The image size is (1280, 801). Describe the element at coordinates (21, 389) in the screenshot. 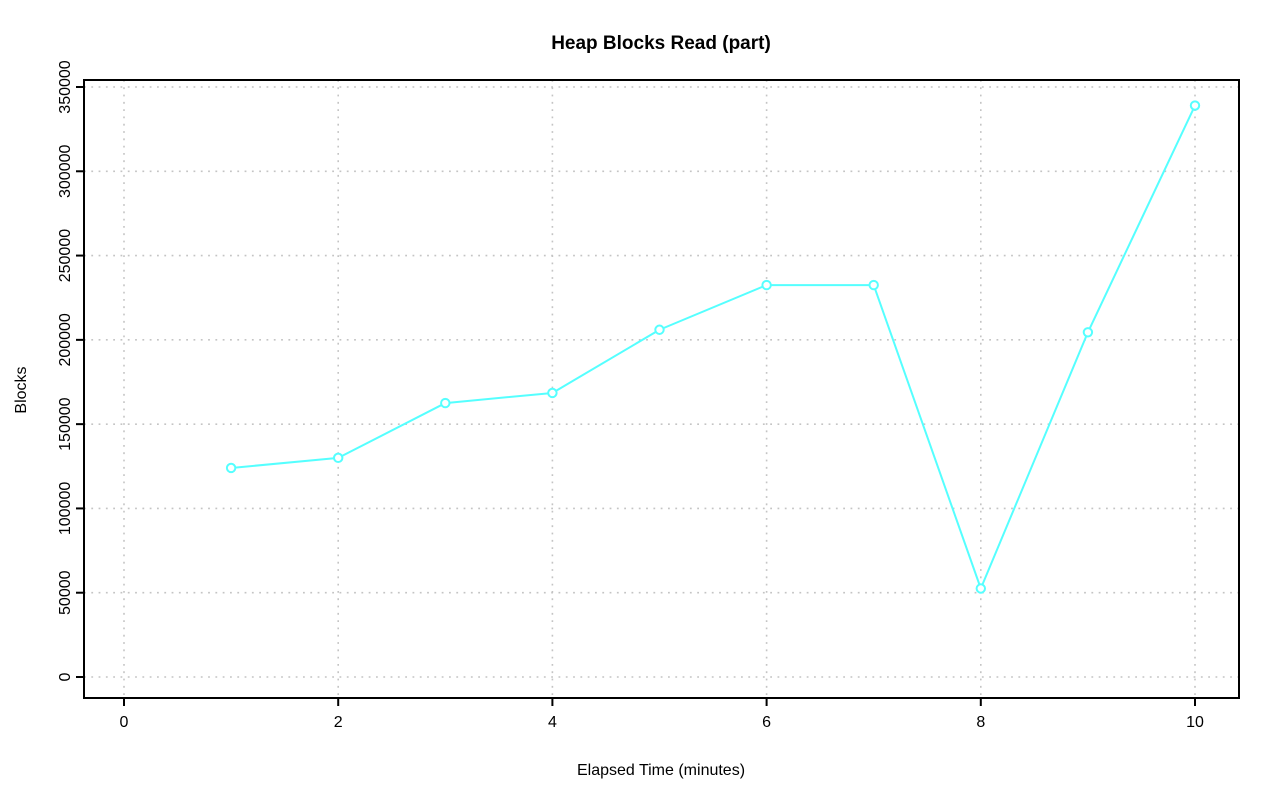

I see `y-axis-label: Blocks` at that location.